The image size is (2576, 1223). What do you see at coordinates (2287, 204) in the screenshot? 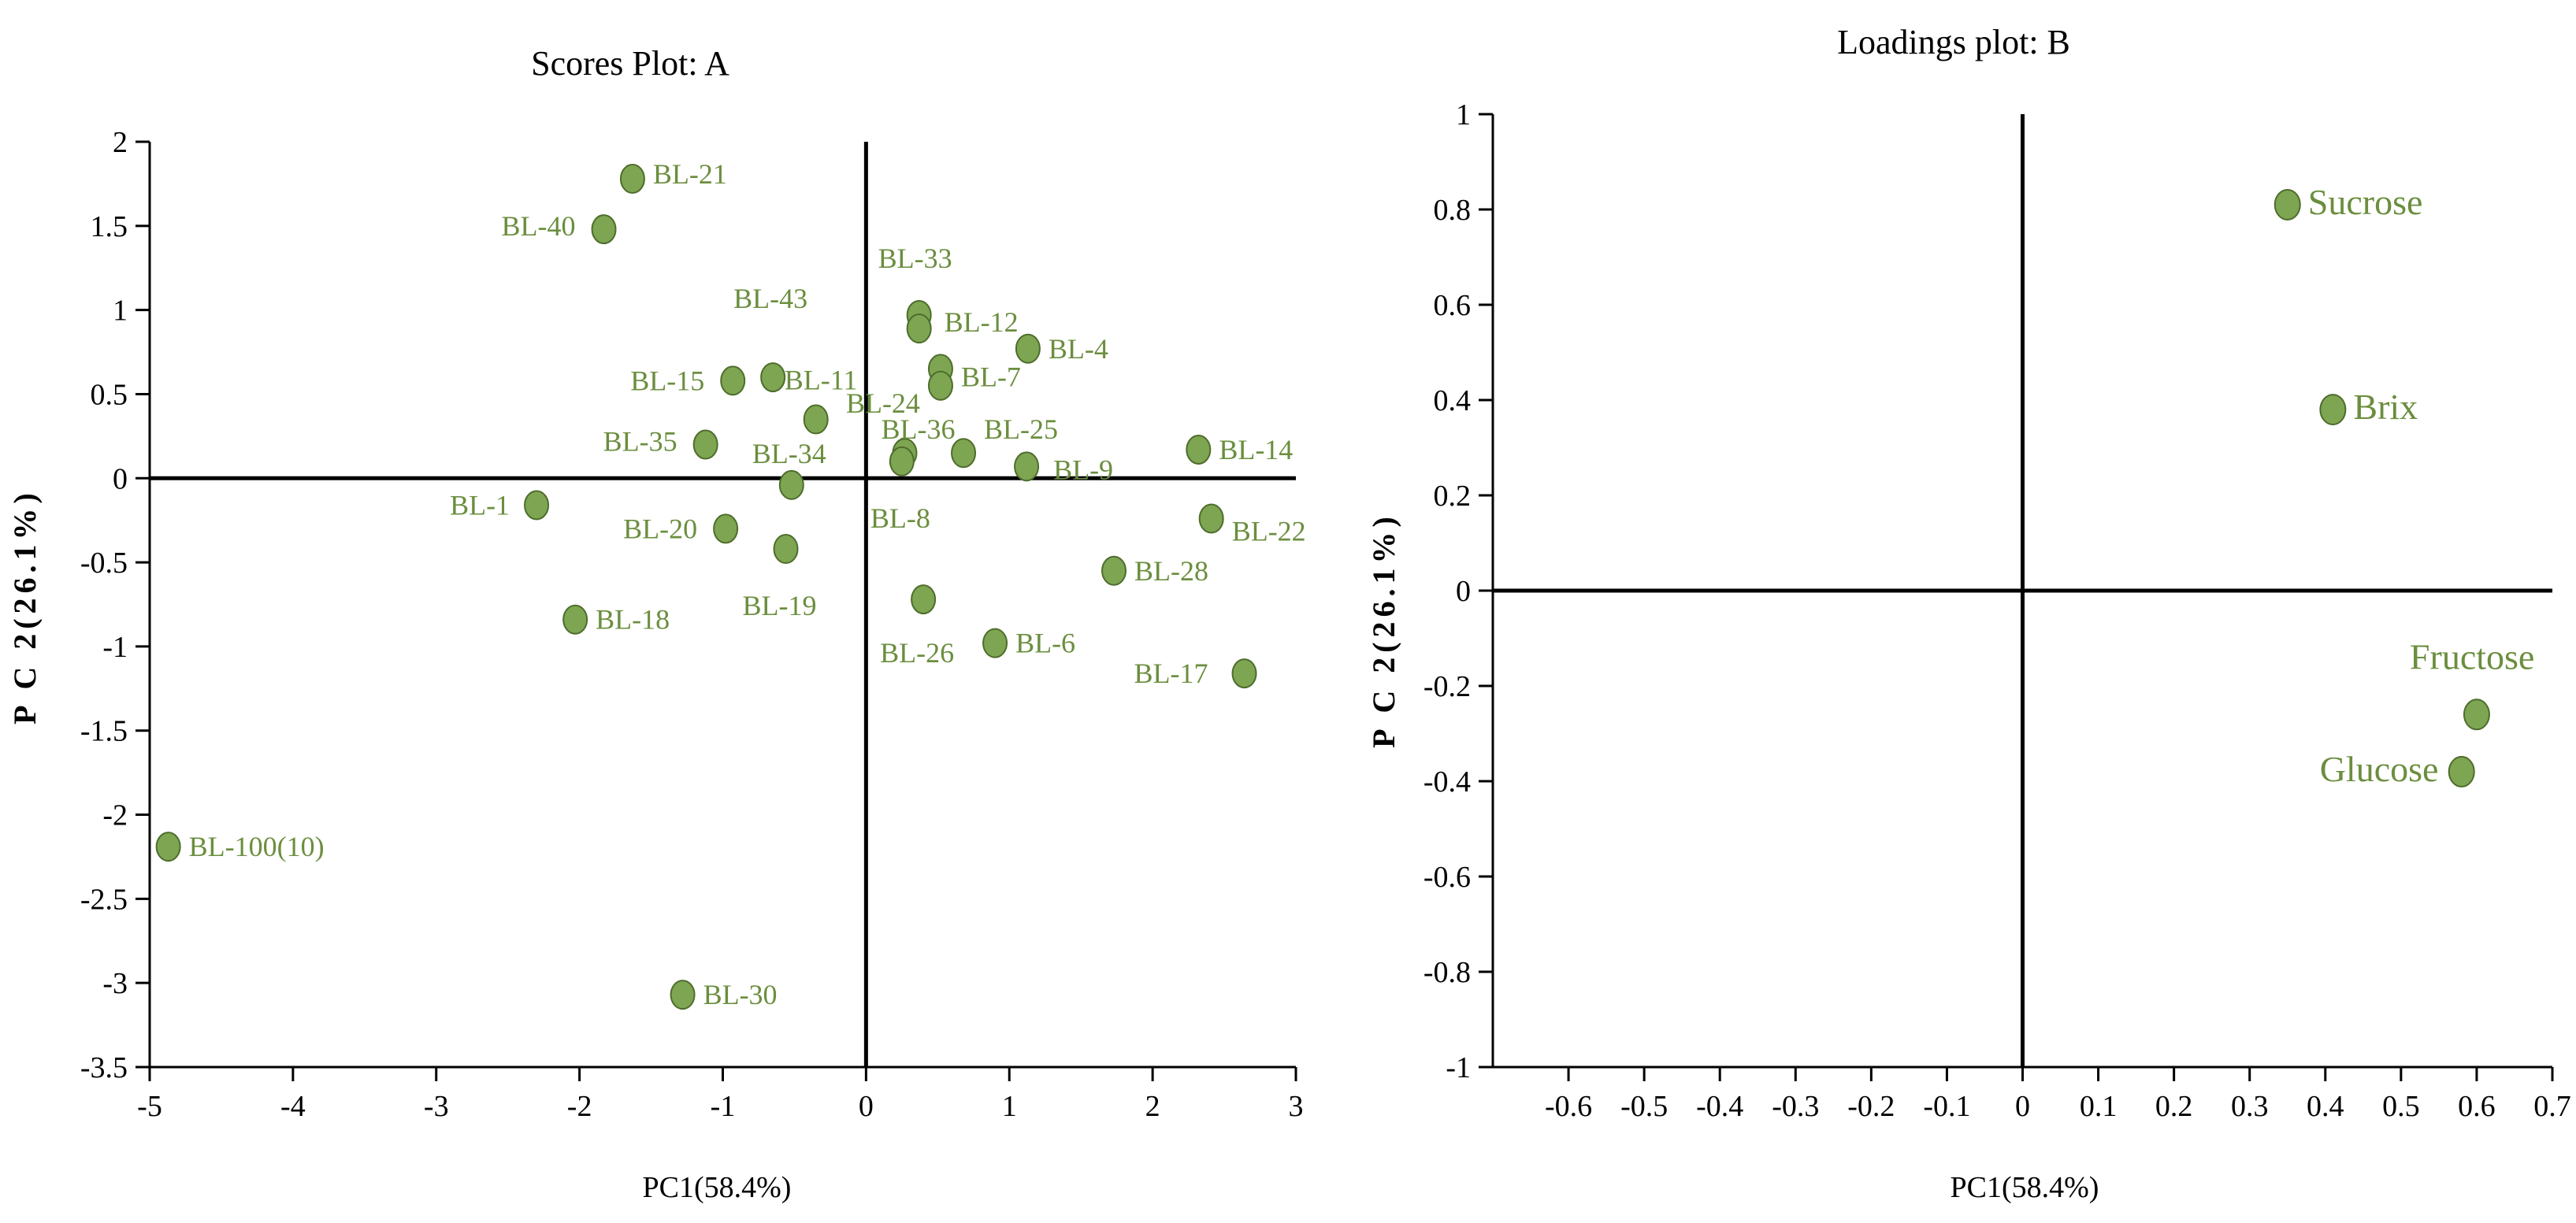
I see `loadings-plot-point-sucrose` at bounding box center [2287, 204].